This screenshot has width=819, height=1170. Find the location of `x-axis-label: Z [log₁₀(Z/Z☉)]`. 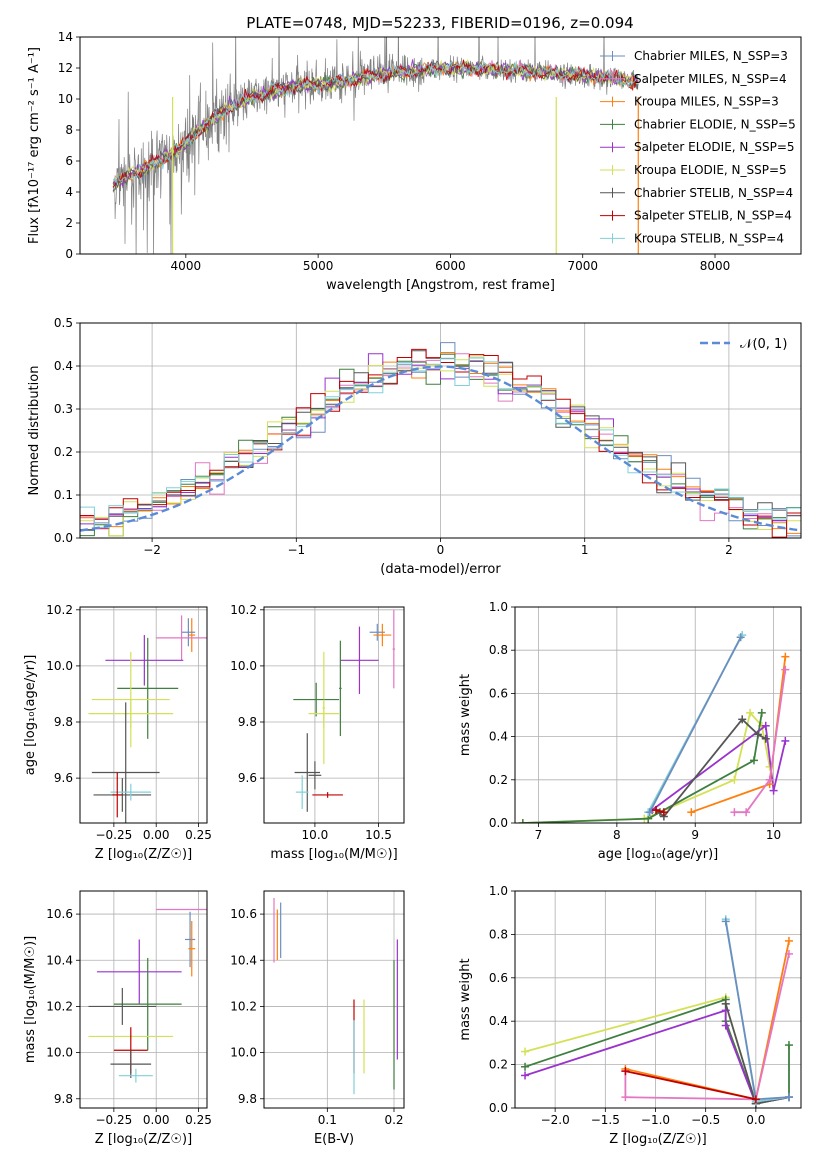

x-axis-label: Z [log₁₀(Z/Z☉)] is located at coordinates (143, 854).